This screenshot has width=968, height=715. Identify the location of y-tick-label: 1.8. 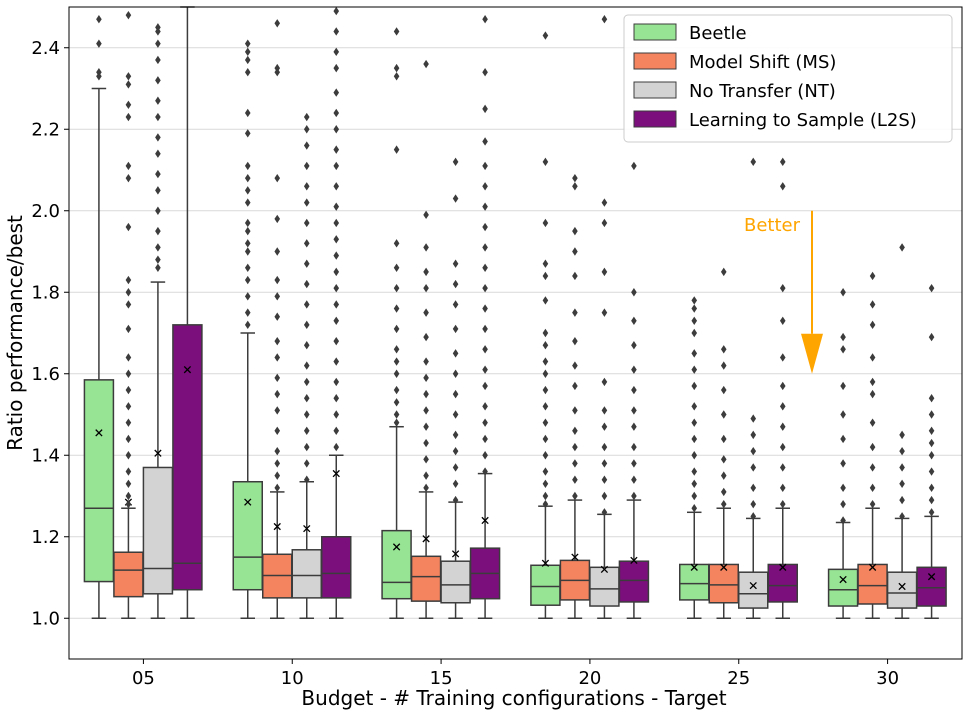
(45, 292).